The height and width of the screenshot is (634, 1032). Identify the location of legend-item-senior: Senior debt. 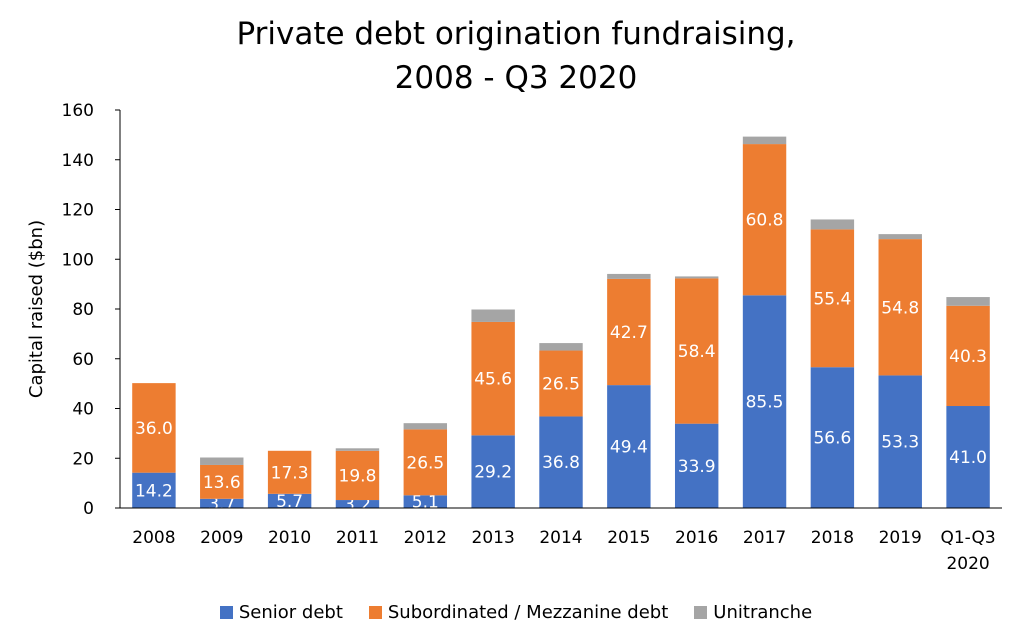
(281, 612).